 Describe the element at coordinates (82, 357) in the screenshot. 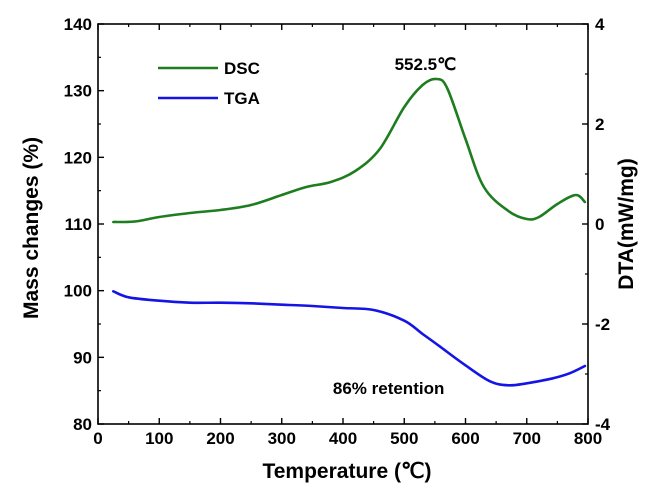

I see `y-left-tick-label: 90` at that location.